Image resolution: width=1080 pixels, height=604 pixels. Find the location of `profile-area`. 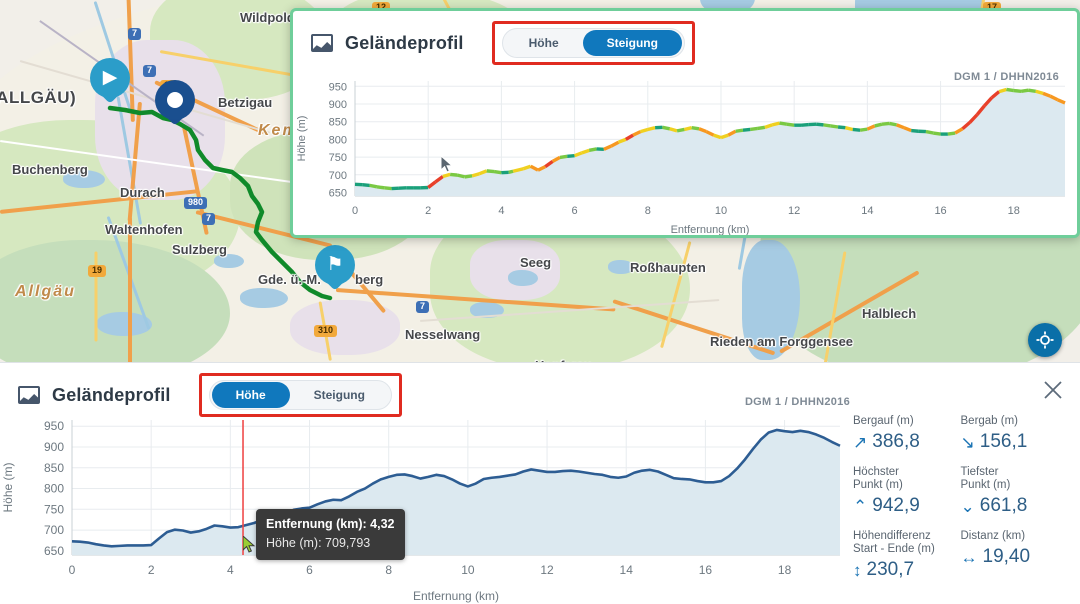

profile-area is located at coordinates (710, 142).